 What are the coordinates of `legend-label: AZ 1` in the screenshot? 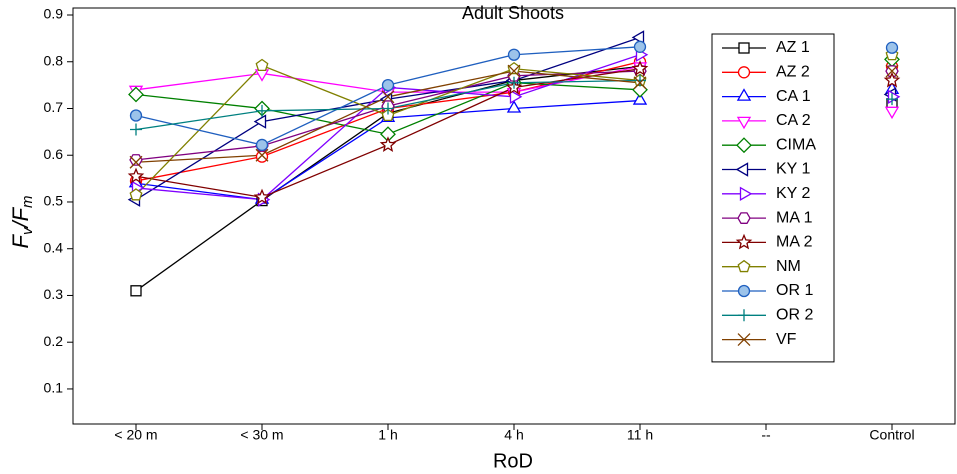 It's located at (793, 47).